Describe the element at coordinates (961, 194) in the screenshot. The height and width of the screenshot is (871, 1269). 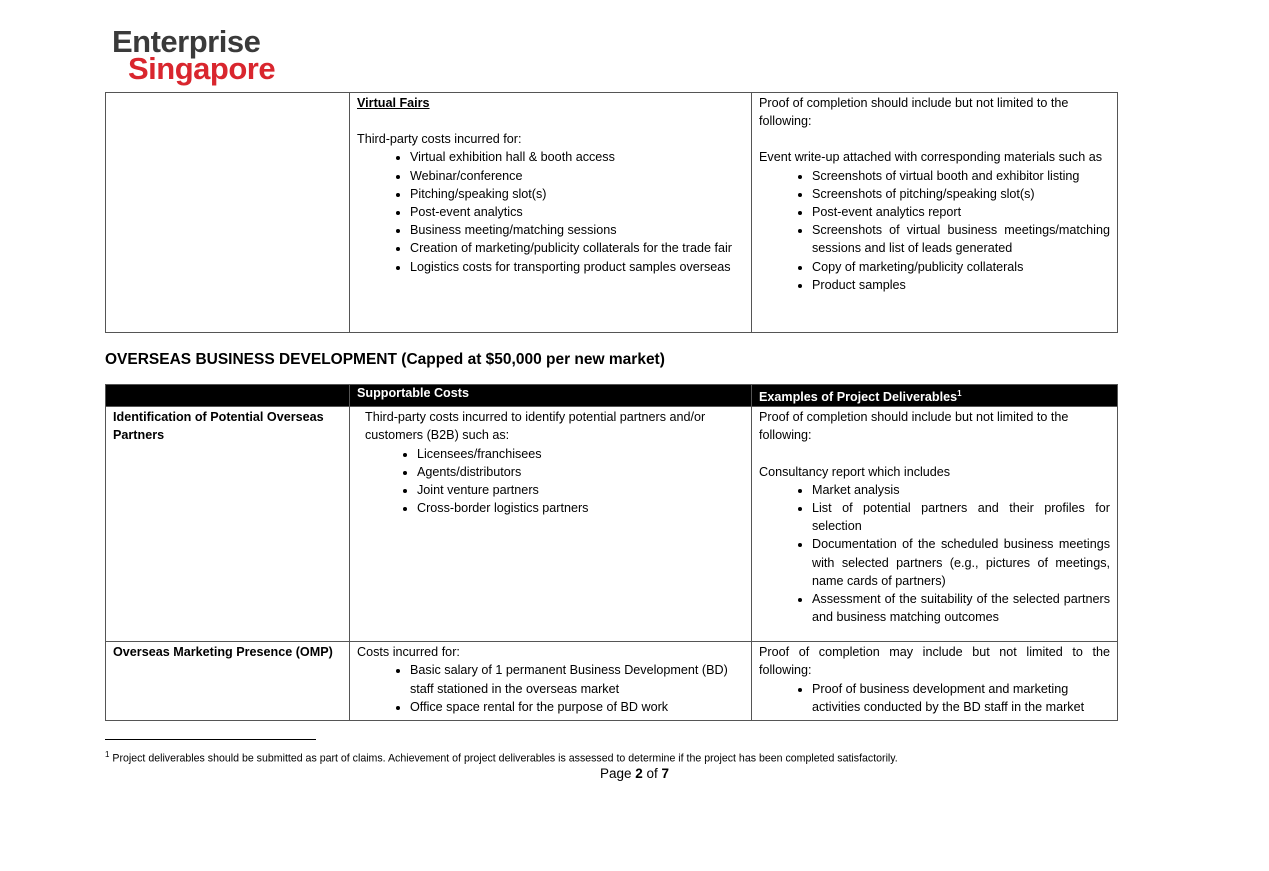
I see `list-item: Screenshots of pitching/speaking slot(s)` at that location.